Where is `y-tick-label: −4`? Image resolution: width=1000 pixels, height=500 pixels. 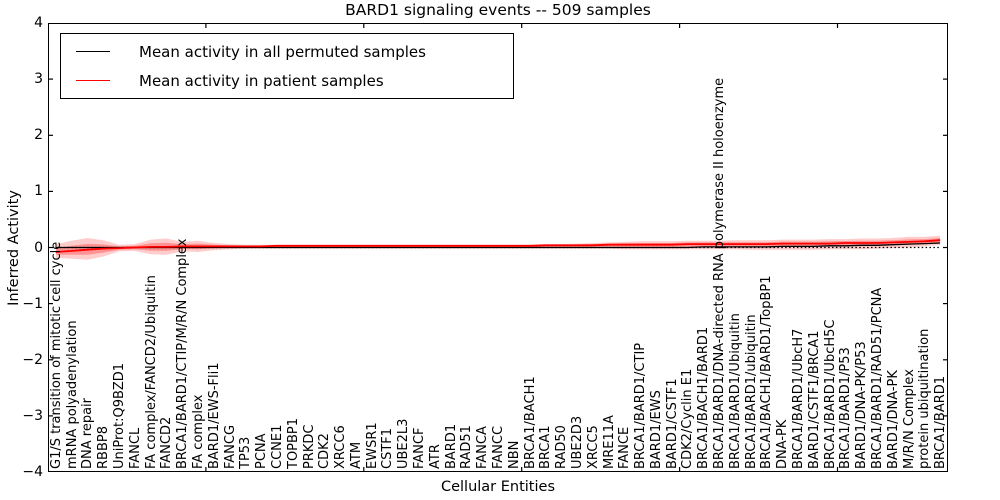 y-tick-label: −4 is located at coordinates (32, 472).